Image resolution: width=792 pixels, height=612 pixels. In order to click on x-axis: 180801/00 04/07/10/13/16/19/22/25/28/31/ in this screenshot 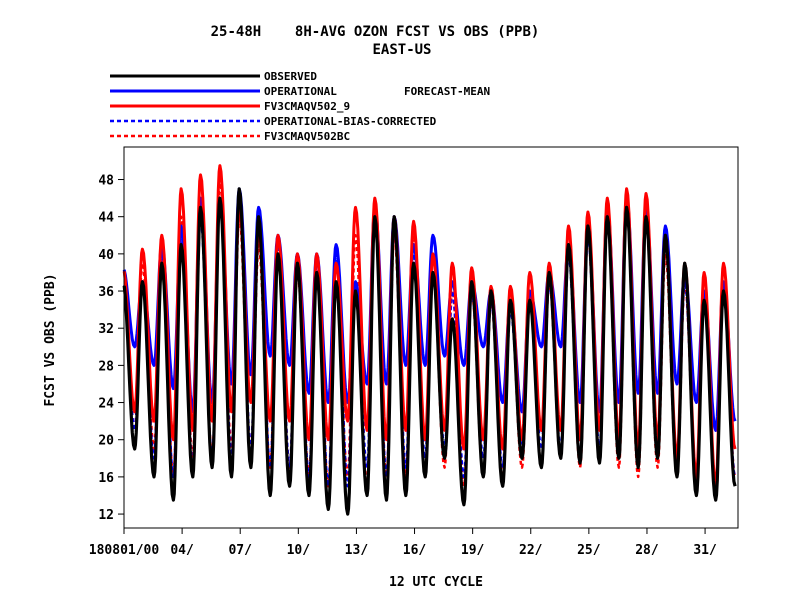, I will do `click(403, 543)`.